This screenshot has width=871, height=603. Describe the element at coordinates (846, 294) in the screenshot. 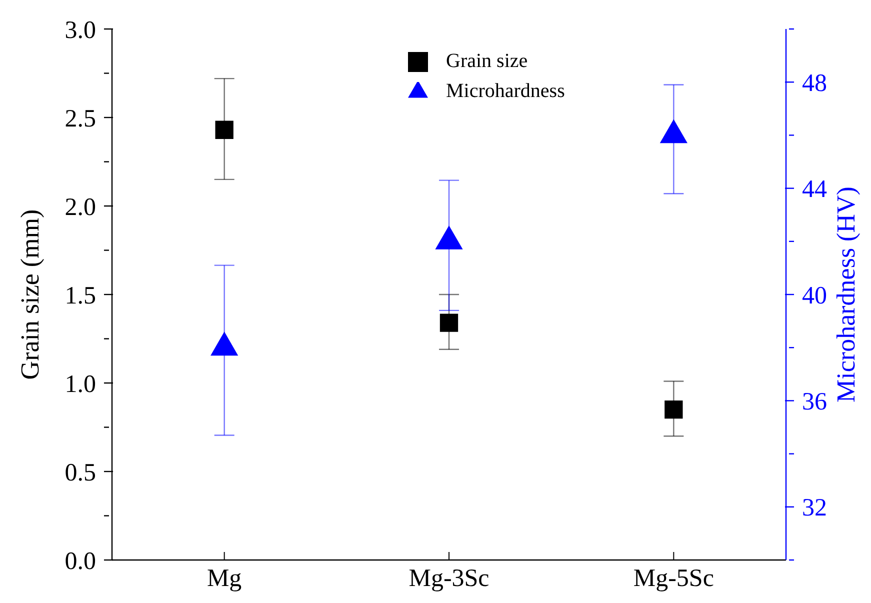

I see `y2-axis-title: Microhardness (HV)` at that location.